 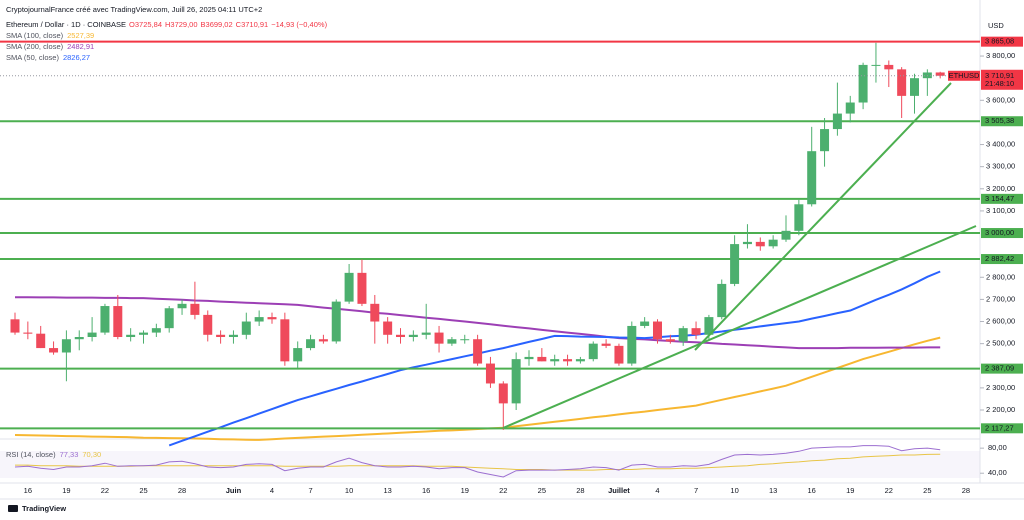 What do you see at coordinates (1000, 99) in the screenshot?
I see `y-tick-label: 3 600,00` at bounding box center [1000, 99].